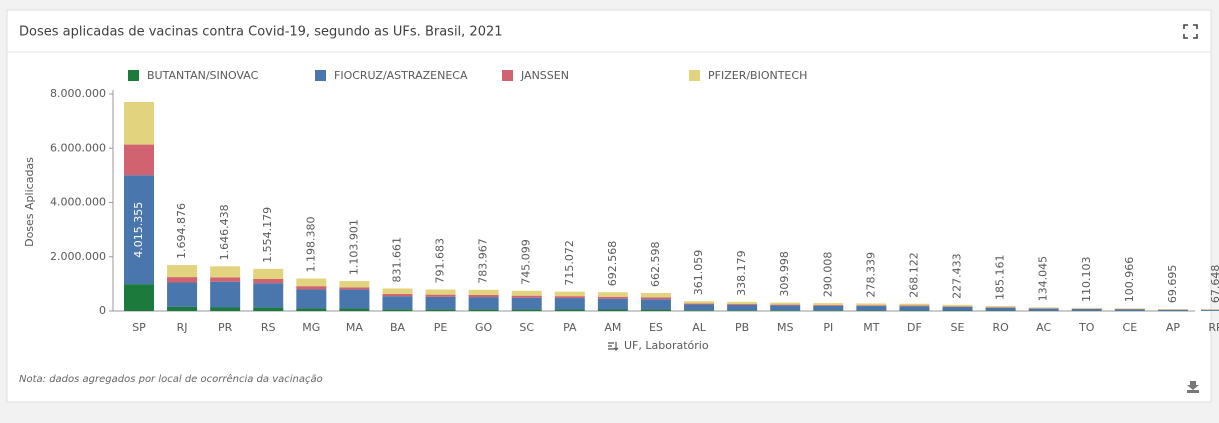 The image size is (1219, 423). Describe the element at coordinates (1130, 327) in the screenshot. I see `x-tick-label: CE` at that location.